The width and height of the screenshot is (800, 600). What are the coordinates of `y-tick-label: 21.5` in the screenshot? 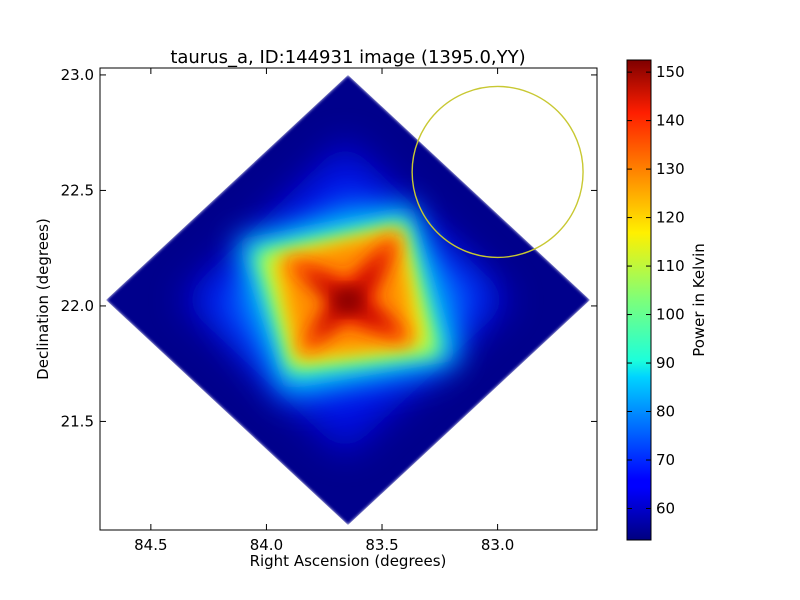 It's located at (77, 421).